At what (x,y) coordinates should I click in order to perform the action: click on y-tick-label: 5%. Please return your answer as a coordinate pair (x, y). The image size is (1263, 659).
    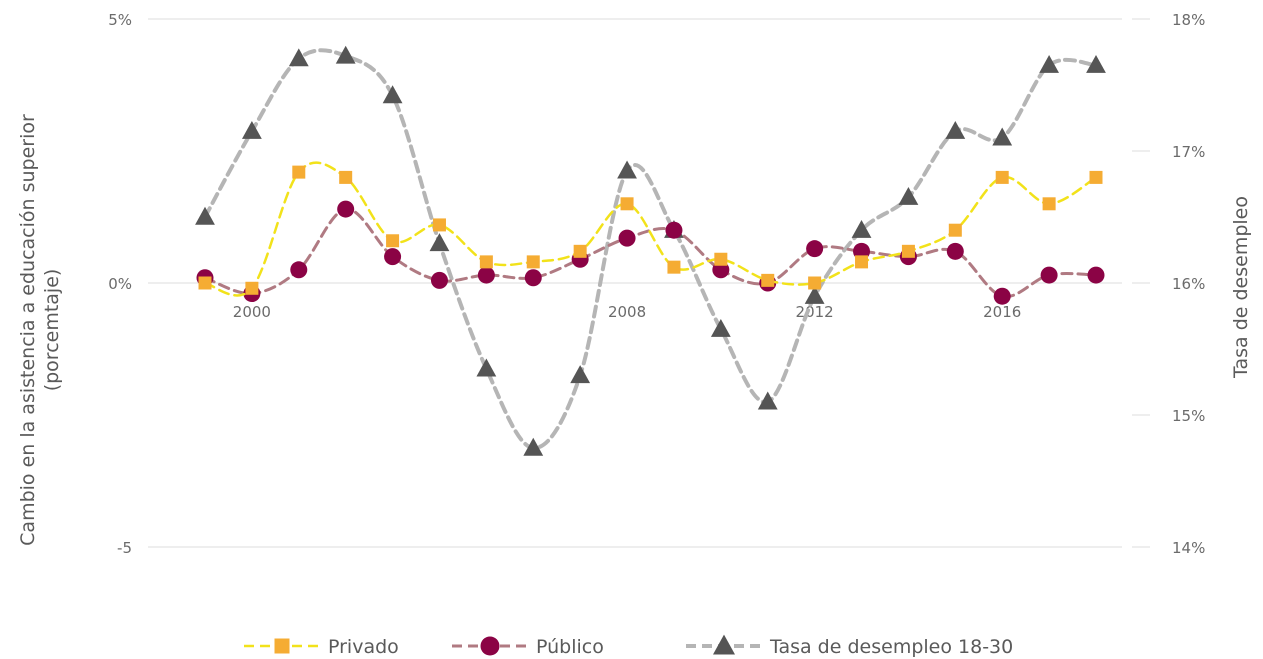
    Looking at the image, I should click on (120, 20).